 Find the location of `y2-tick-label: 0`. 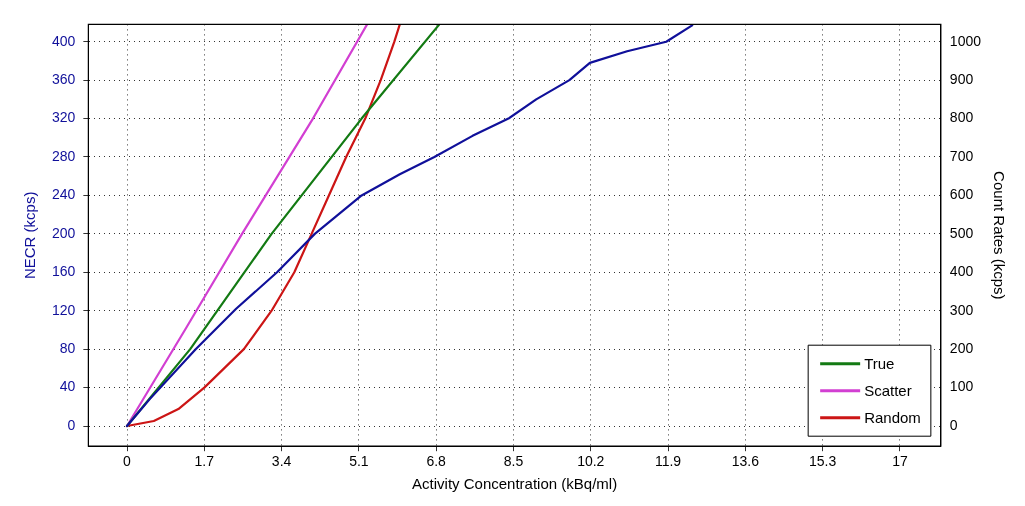

y2-tick-label: 0 is located at coordinates (953, 424).